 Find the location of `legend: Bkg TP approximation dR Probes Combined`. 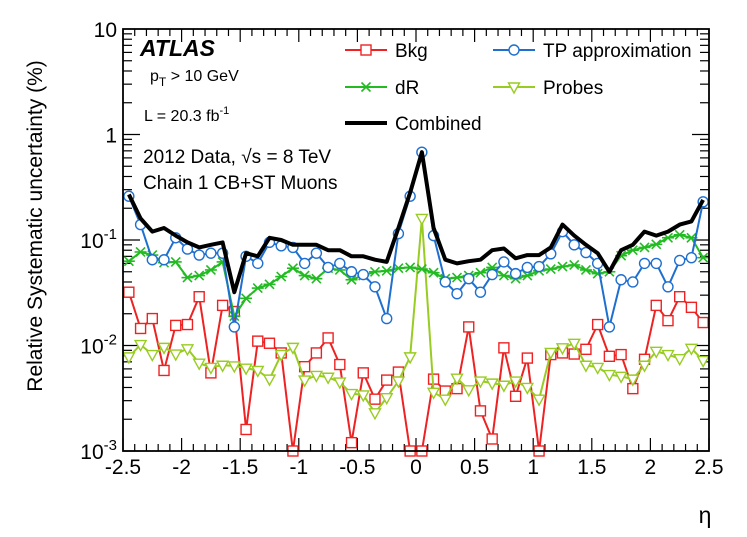

legend: Bkg TP approximation dR Probes Combined is located at coordinates (518, 88).